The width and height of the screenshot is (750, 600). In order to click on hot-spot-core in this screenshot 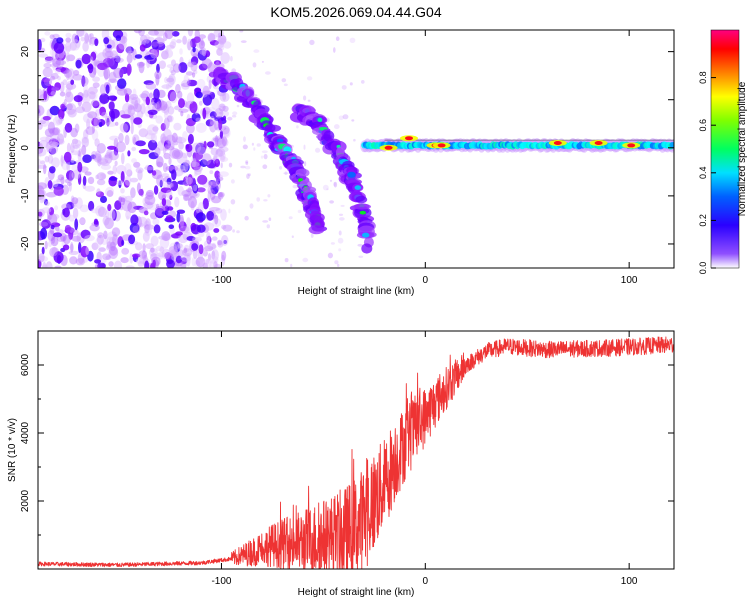, I will do `click(631, 145)`.